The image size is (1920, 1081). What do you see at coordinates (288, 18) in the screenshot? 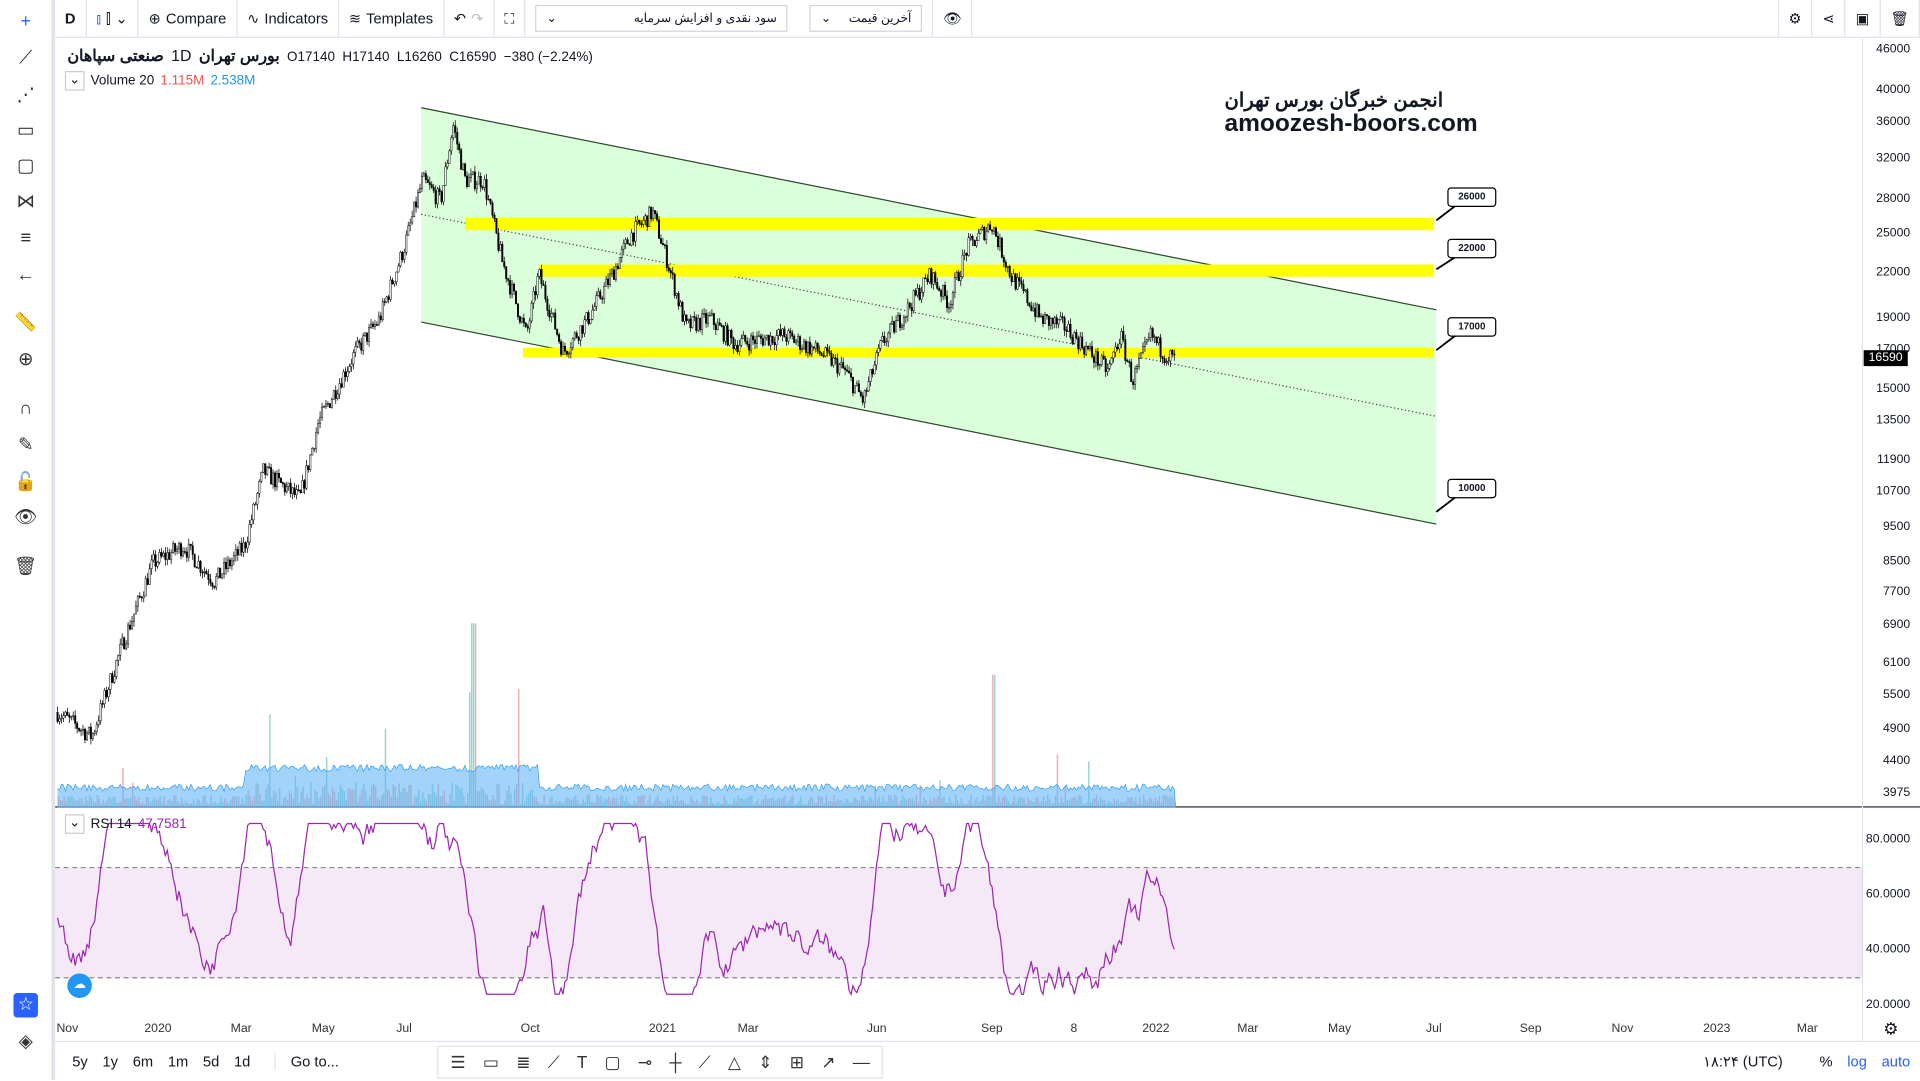
I see `indicators-button: ∿ Indicators` at bounding box center [288, 18].